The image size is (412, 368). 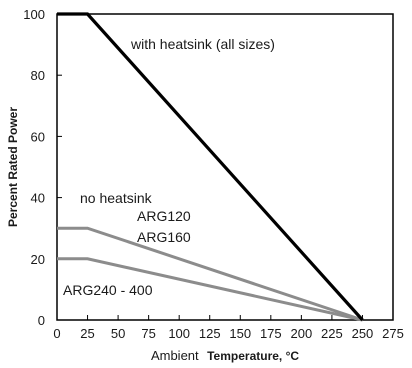 I want to click on x-tick-label: 175, so click(x=271, y=333).